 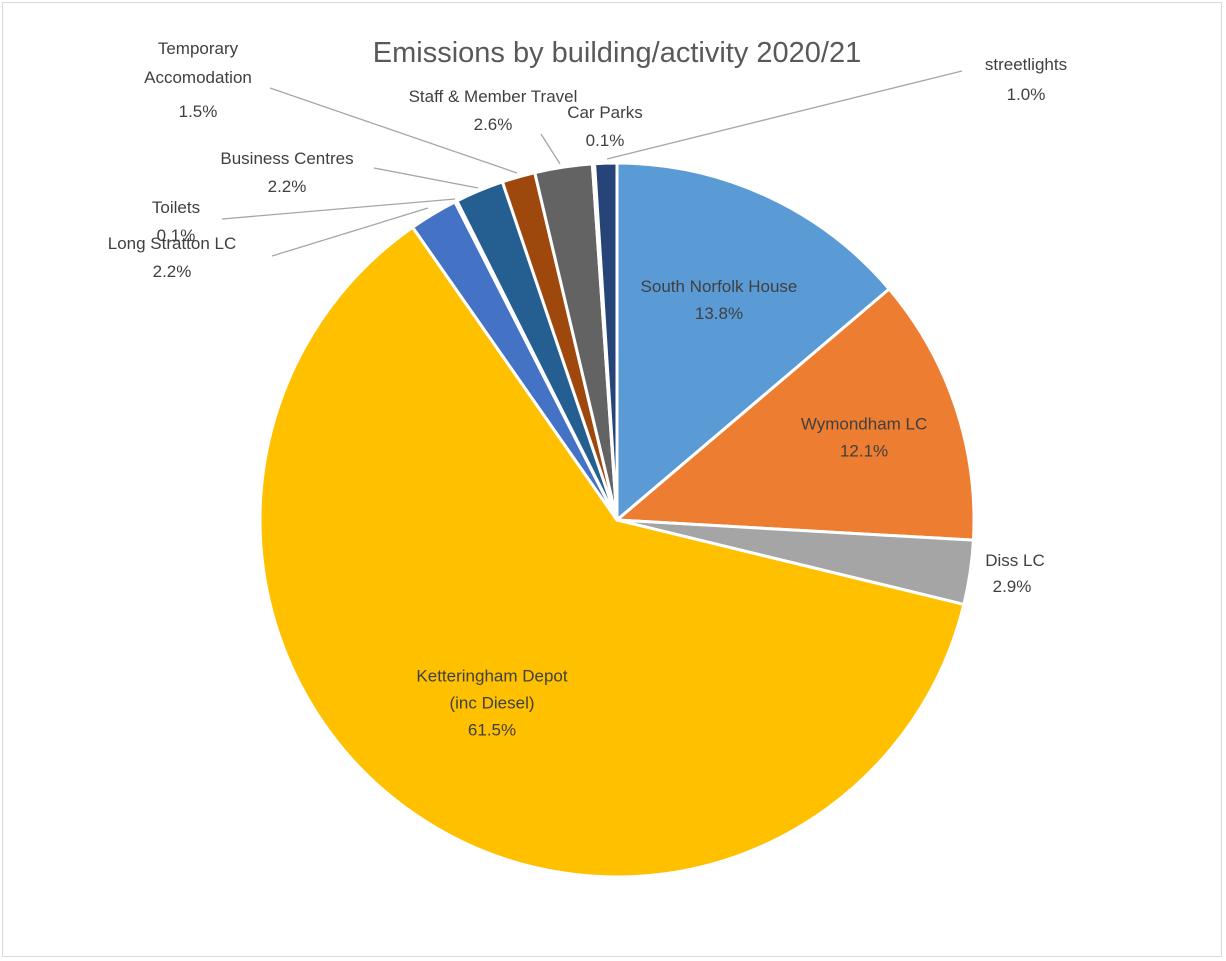 I want to click on slice-label-car-parks-name: Car Parks, so click(x=605, y=112).